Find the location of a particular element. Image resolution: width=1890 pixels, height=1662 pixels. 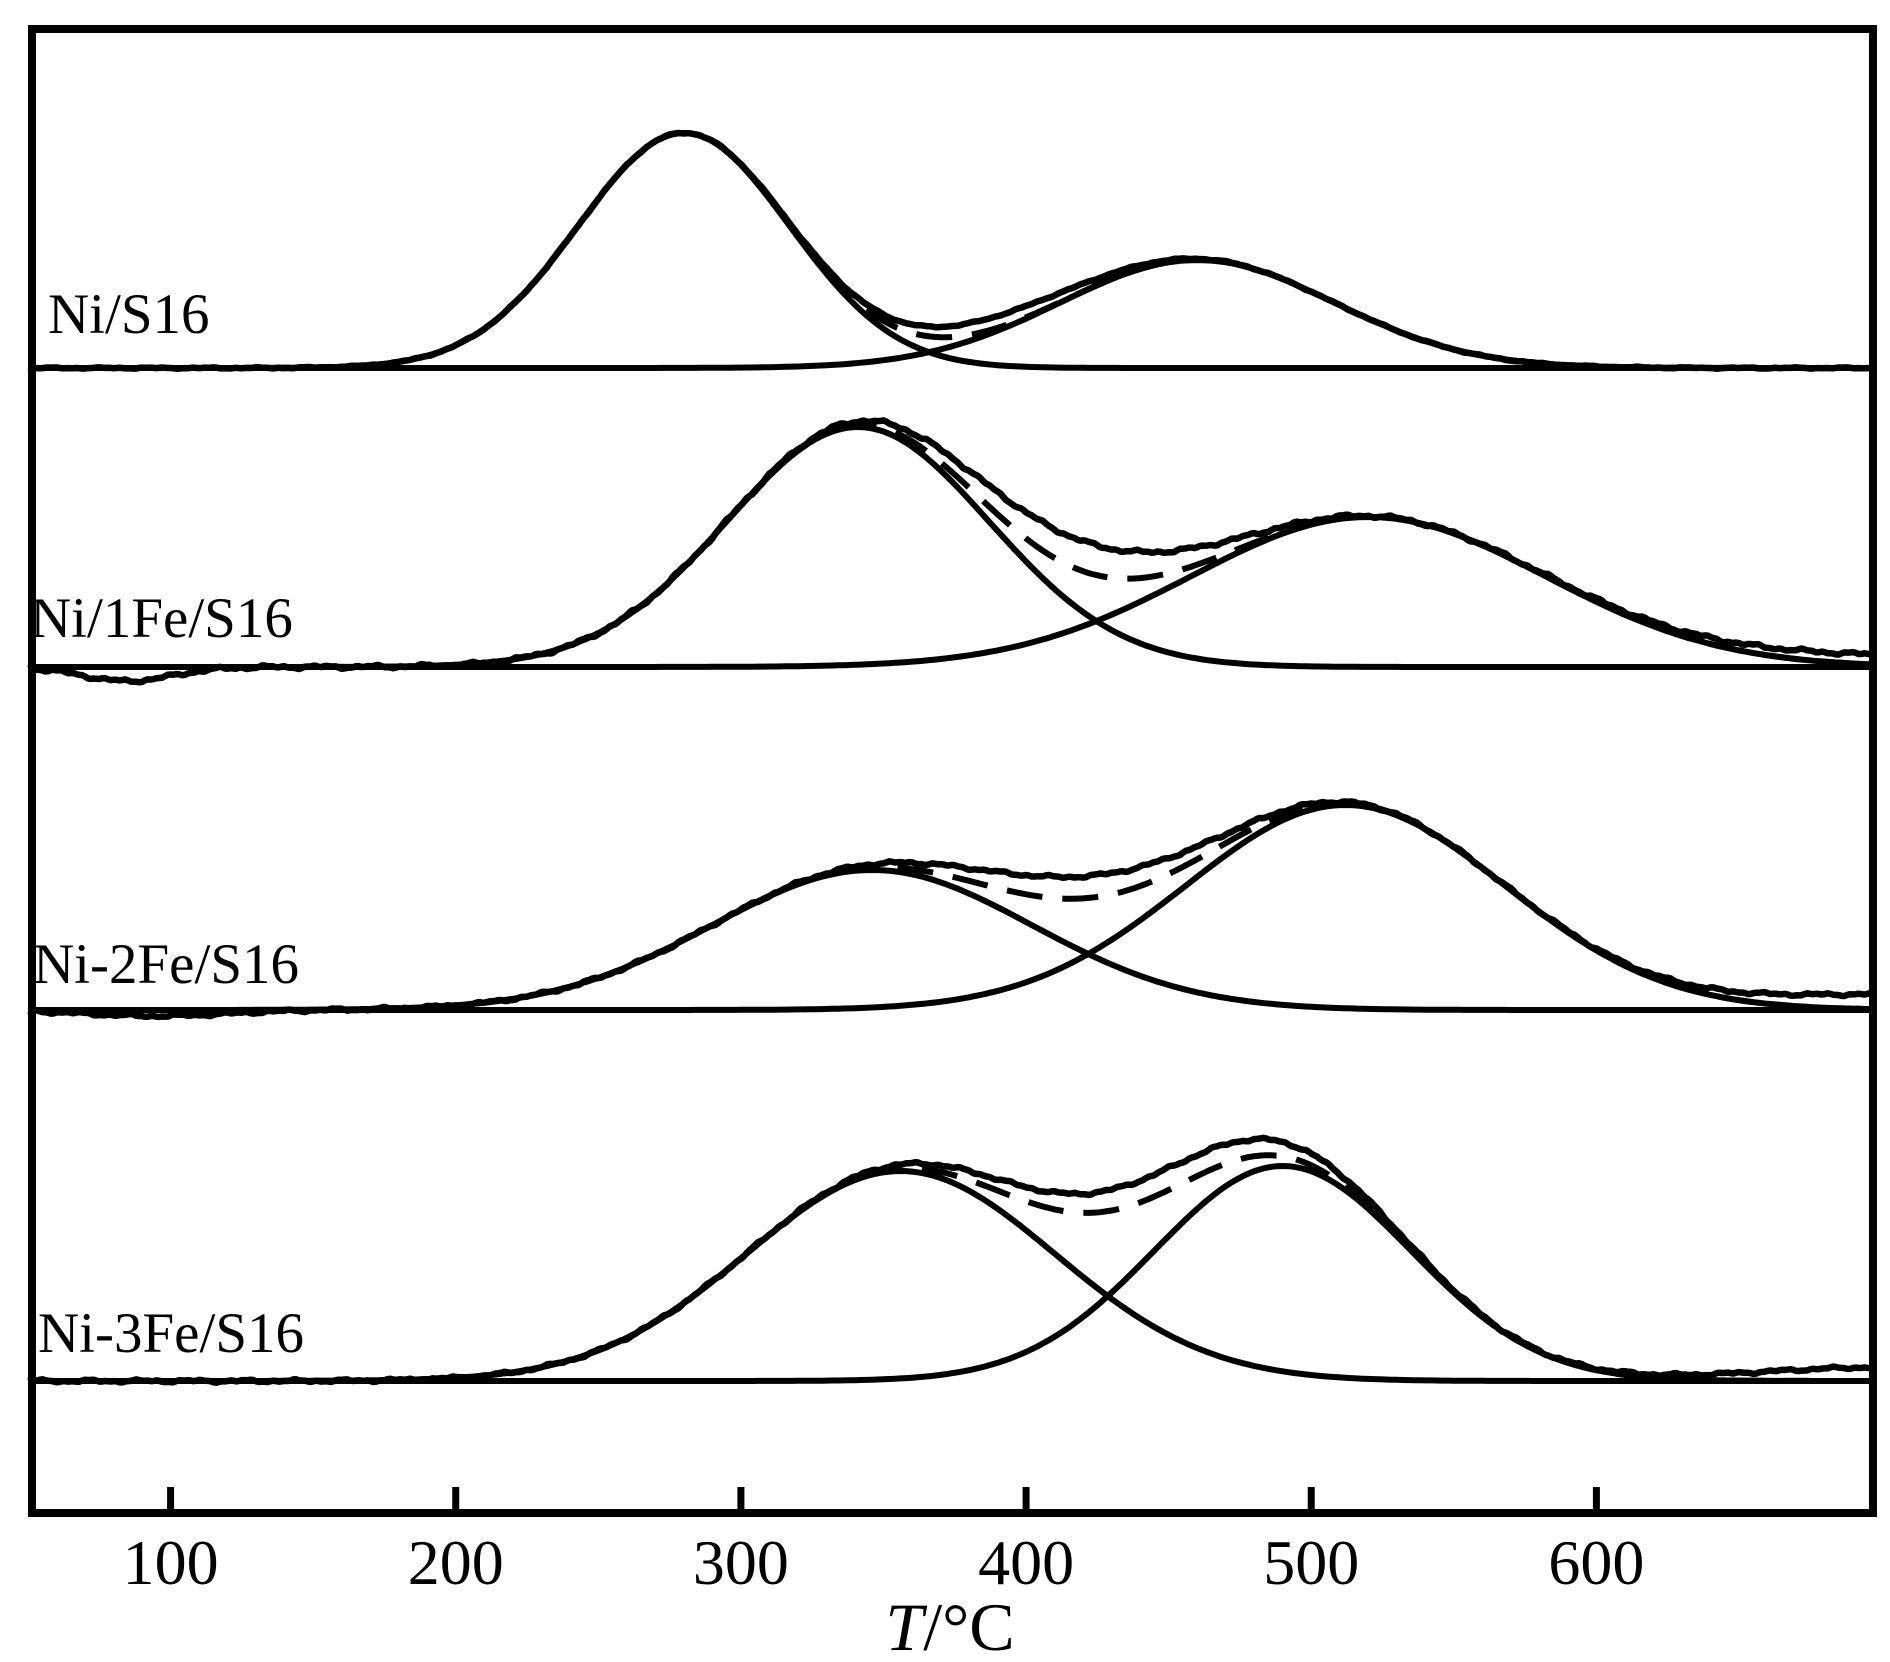

tpr-trace-ni-s16 is located at coordinates (950, 250).